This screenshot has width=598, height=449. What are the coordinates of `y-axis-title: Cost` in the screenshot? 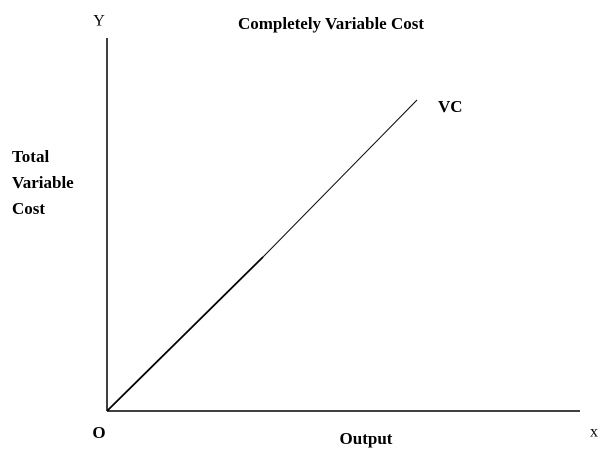 It's located at (28, 208).